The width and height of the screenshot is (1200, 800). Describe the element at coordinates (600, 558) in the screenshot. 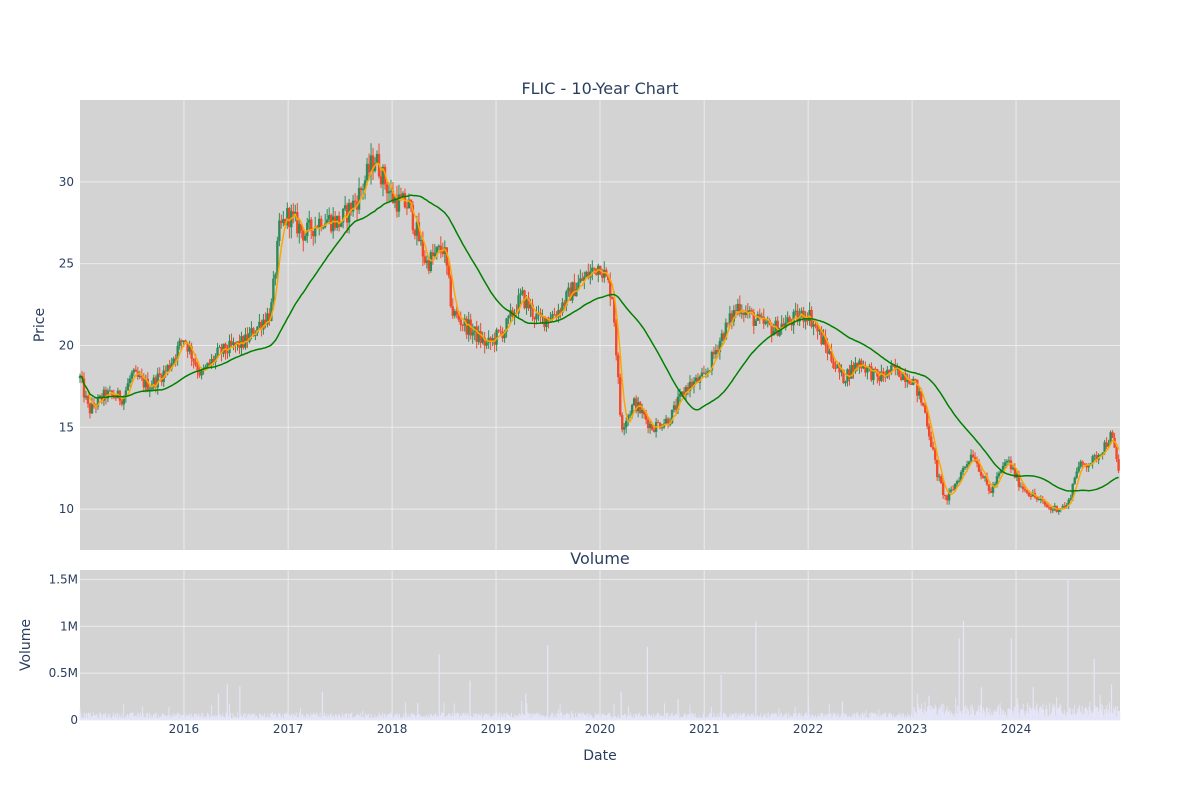

I see `volume-subplot-title: Volume` at that location.